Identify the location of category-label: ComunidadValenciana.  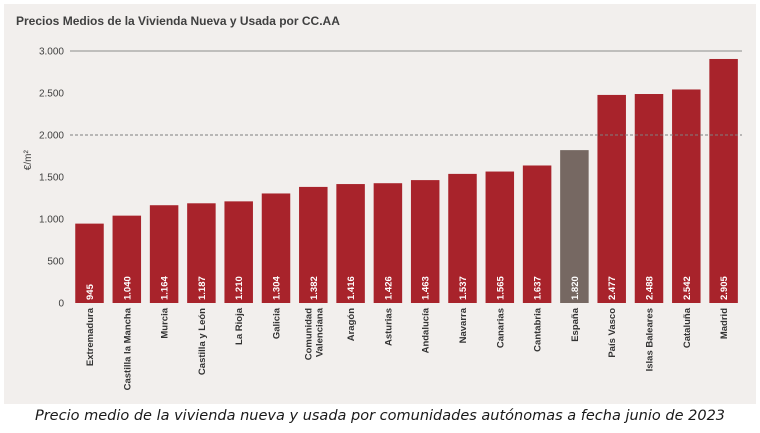
(314, 333).